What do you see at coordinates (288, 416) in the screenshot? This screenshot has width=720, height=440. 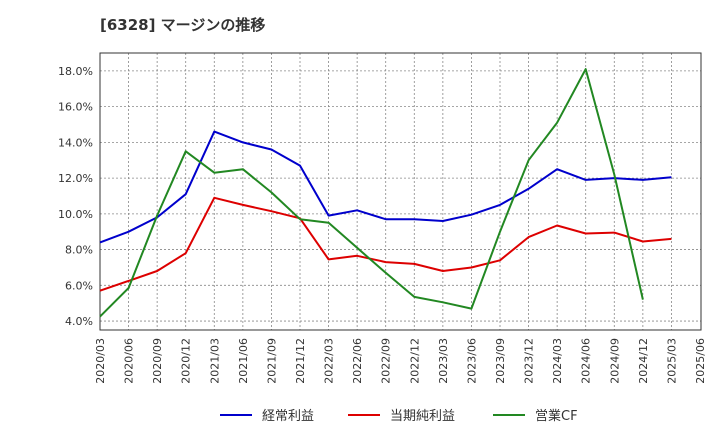 I see `legend-label: 経常利益` at bounding box center [288, 416].